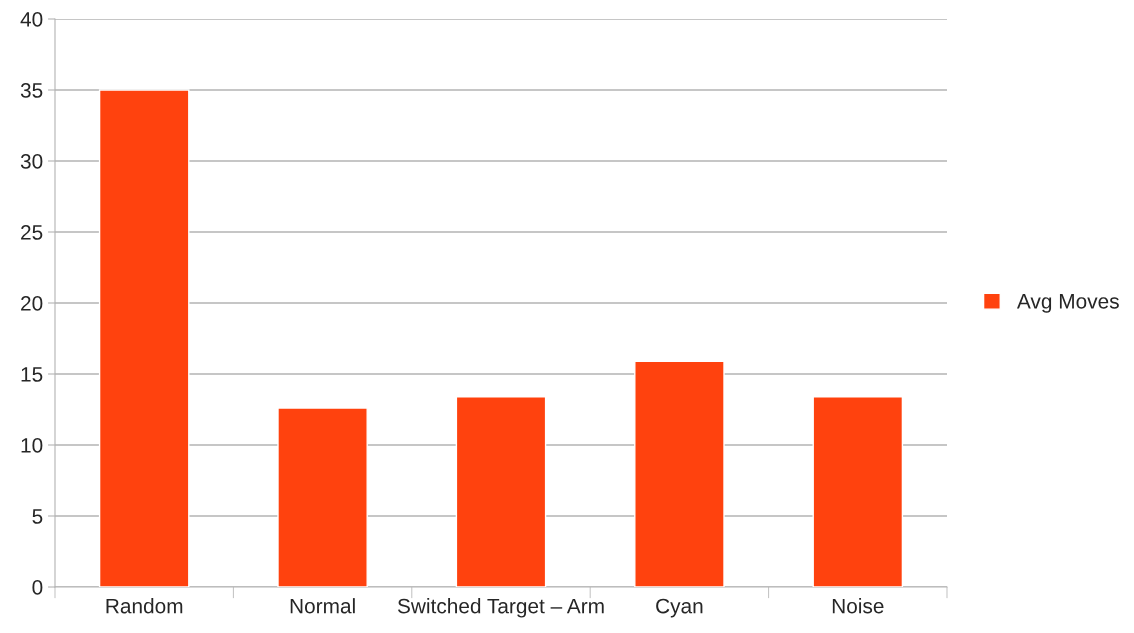 The width and height of the screenshot is (1134, 633). I want to click on x-tick-label: Normal, so click(322, 606).